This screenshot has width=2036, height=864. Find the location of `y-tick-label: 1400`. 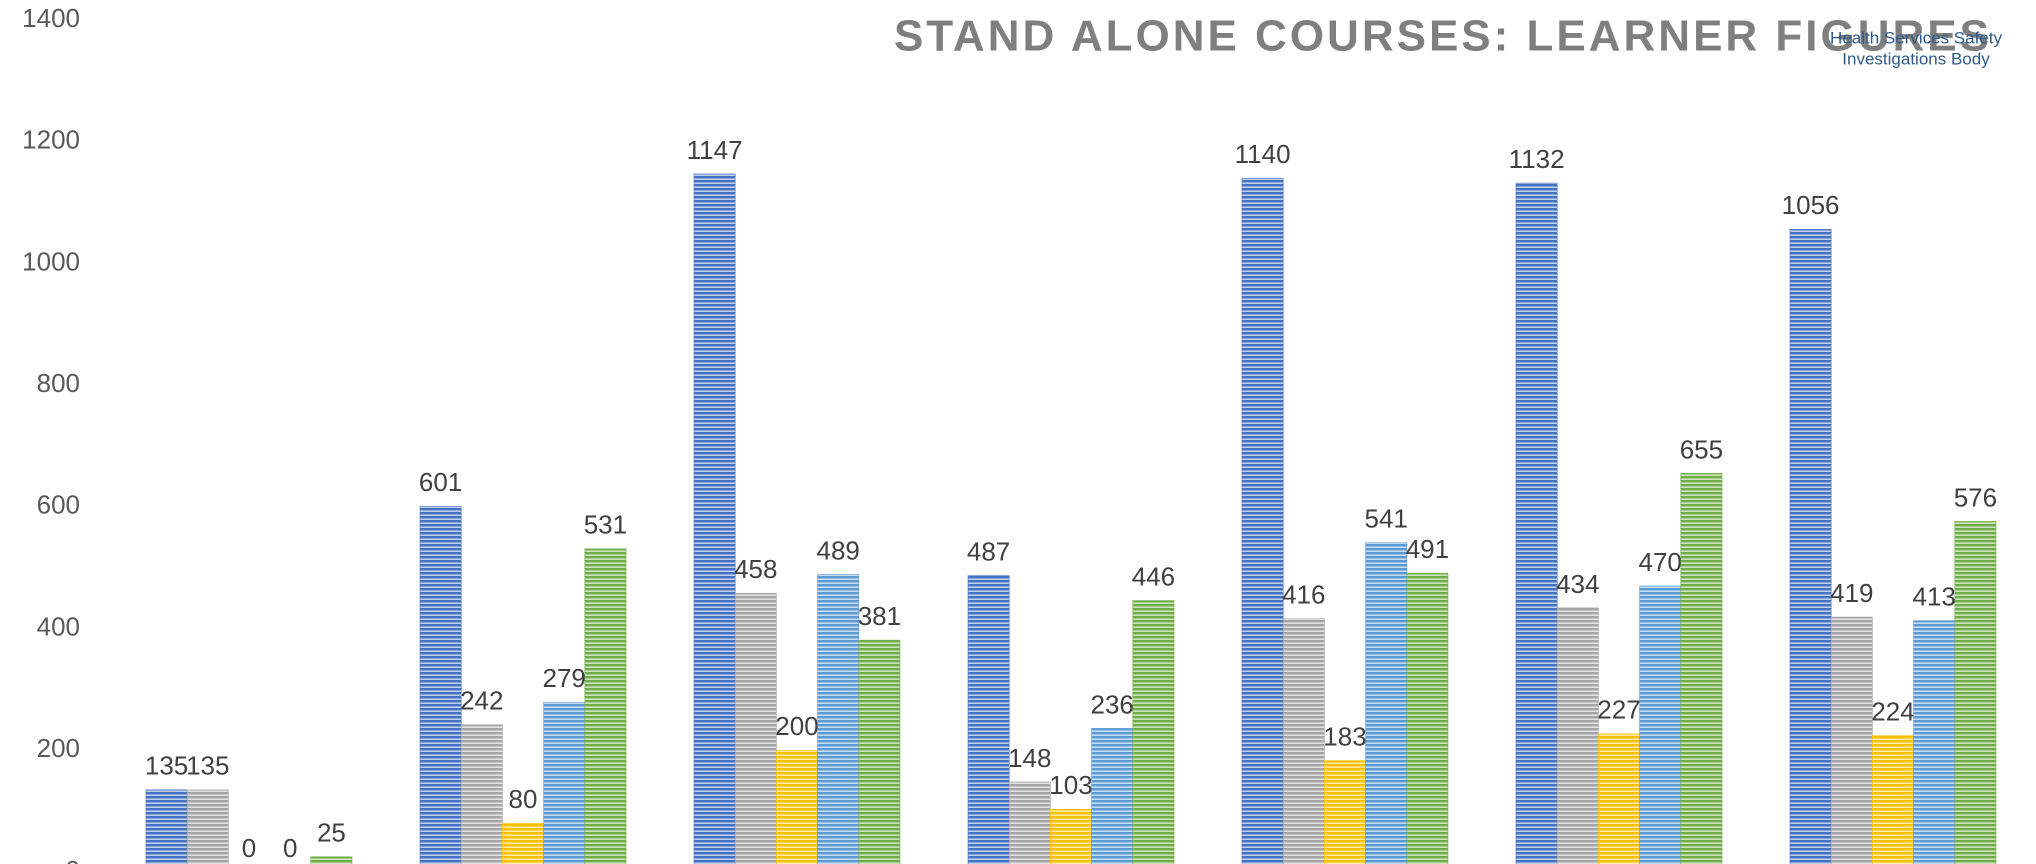

y-tick-label: 1400 is located at coordinates (51, 18).